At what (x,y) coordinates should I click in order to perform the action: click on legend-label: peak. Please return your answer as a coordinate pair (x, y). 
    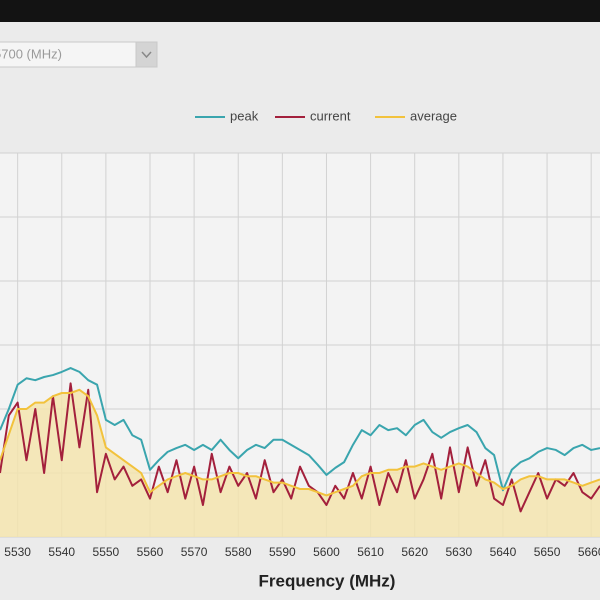
    Looking at the image, I should click on (244, 115).